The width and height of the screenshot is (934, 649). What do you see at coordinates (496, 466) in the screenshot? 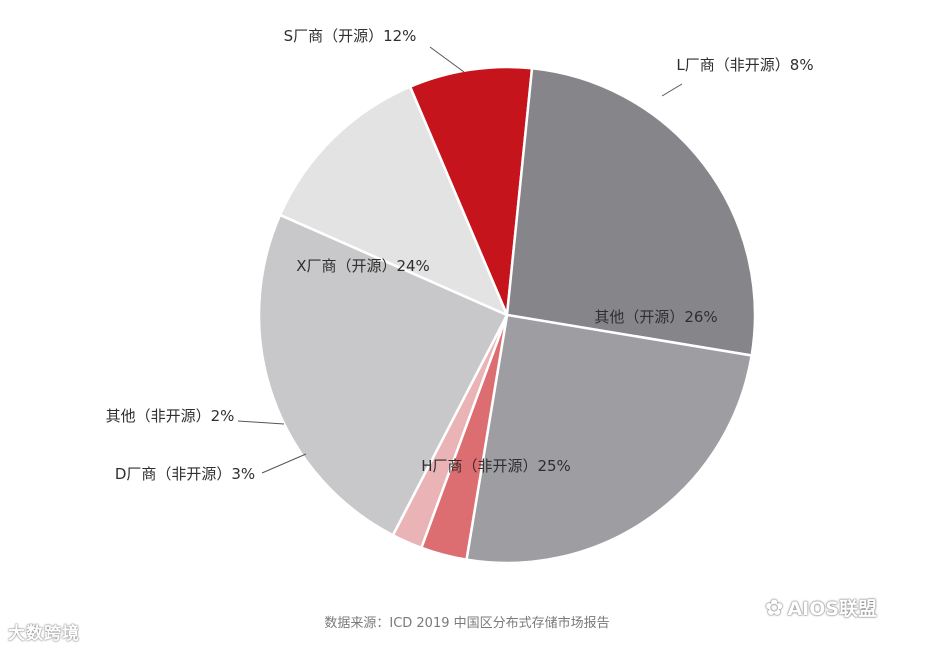
I see `slice-label: H厂商（非开源）25%` at bounding box center [496, 466].